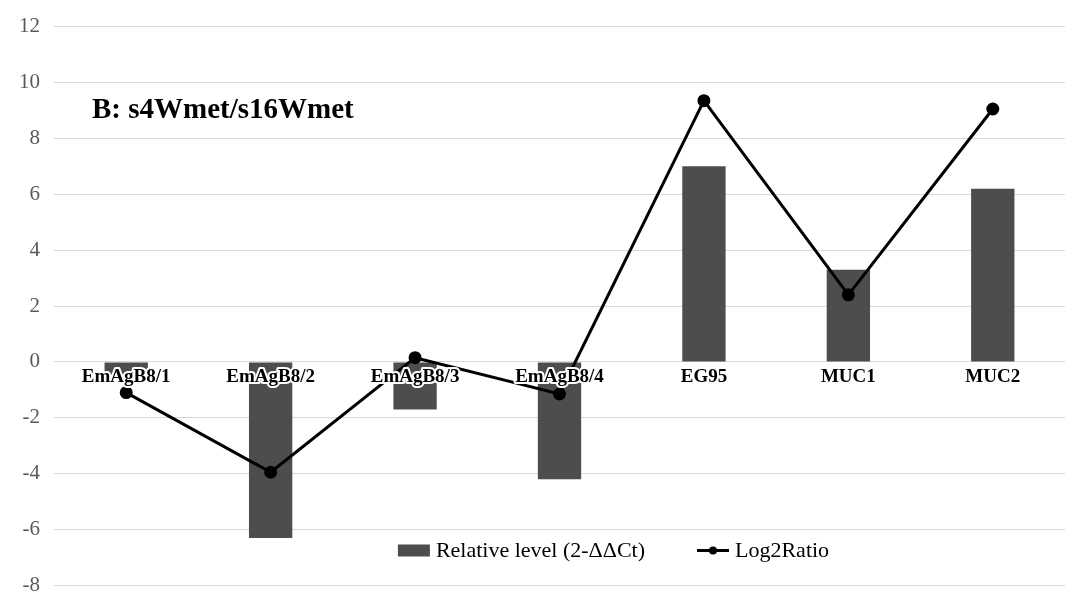  Describe the element at coordinates (34, 360) in the screenshot. I see `y-tick-label: 0` at that location.